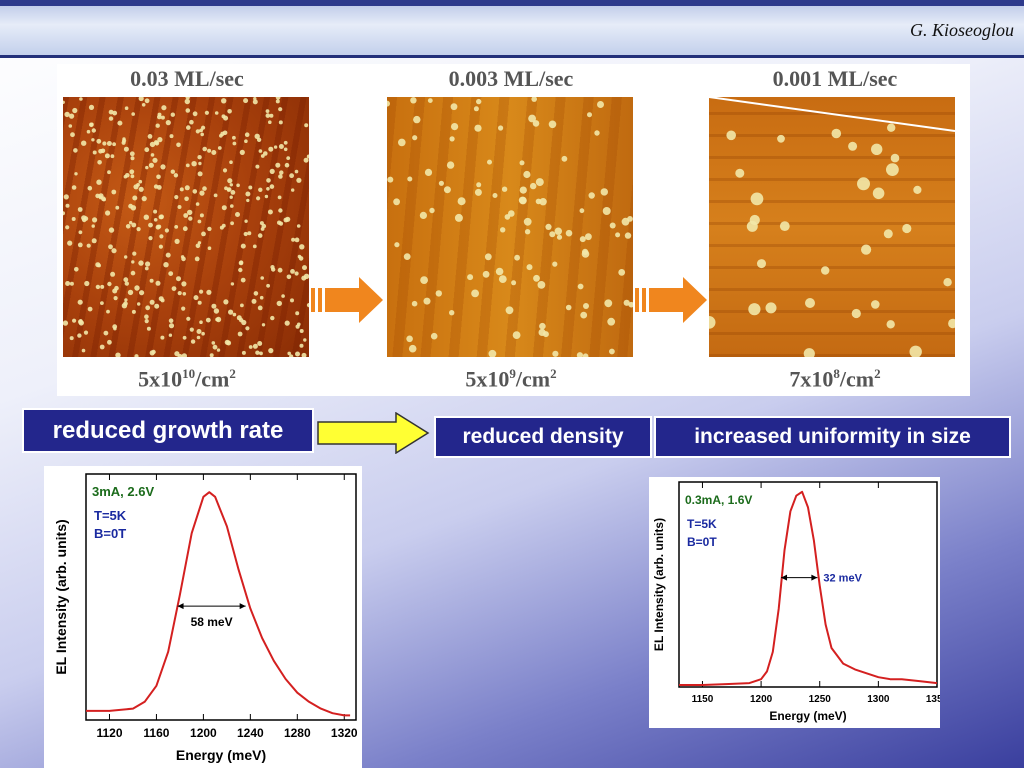 The width and height of the screenshot is (1024, 768). Describe the element at coordinates (512, 29) in the screenshot. I see `title-bar: G. Kioseoglou` at that location.